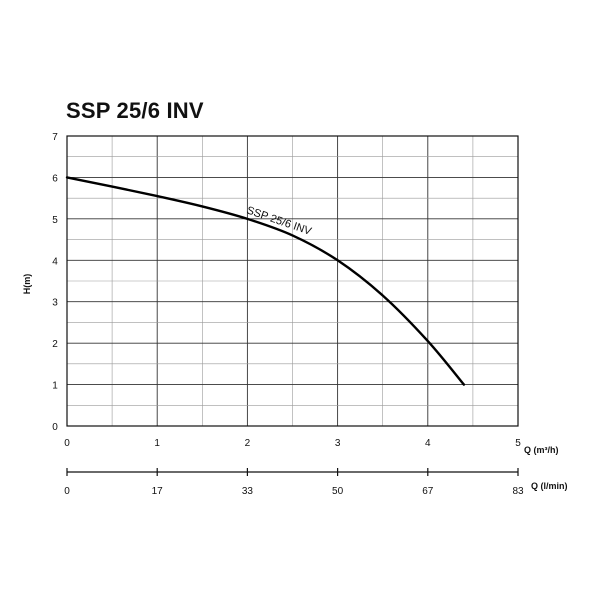  What do you see at coordinates (55, 344) in the screenshot?
I see `y-tick-label: 2` at bounding box center [55, 344].